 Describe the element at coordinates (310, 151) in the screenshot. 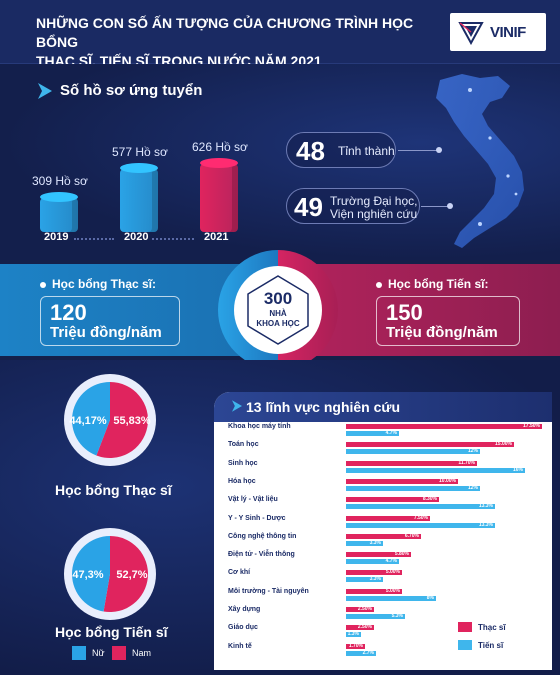

I see `provinces-number: 48` at that location.